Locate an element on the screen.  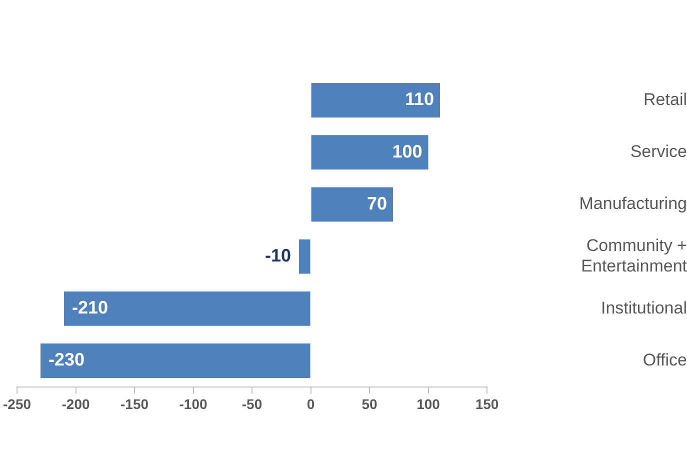
data-label: 70 is located at coordinates (376, 203).